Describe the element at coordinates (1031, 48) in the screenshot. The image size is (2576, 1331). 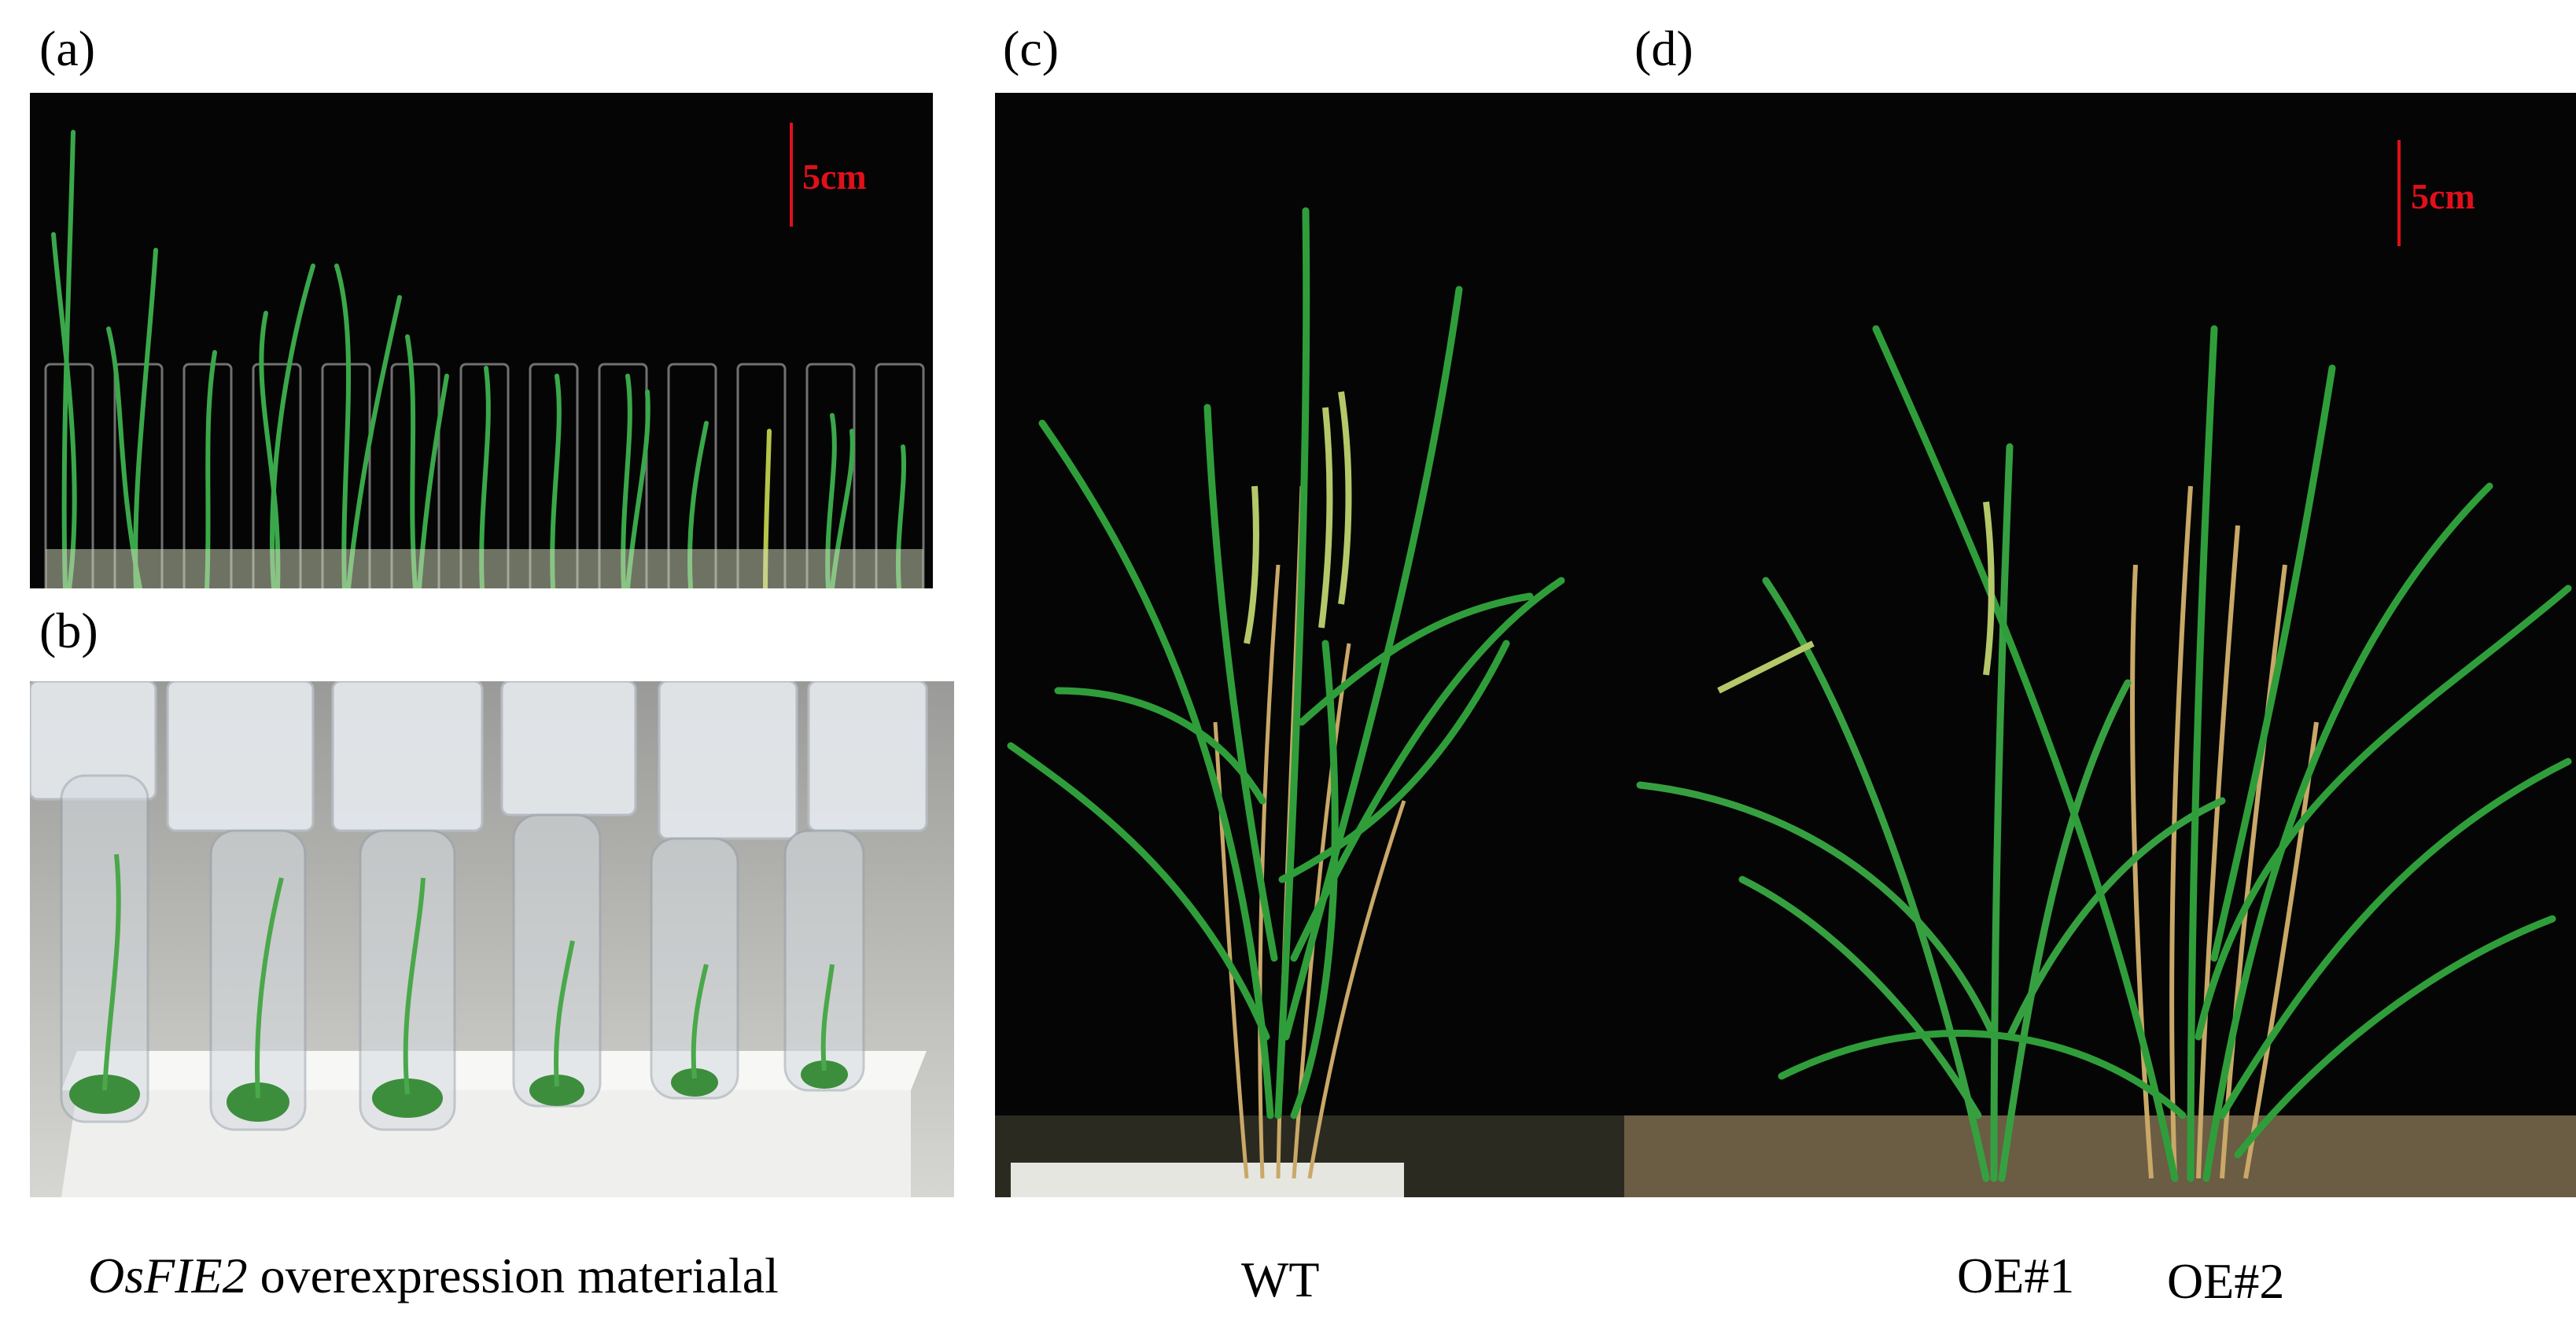
I see `panel-label-c: (c)` at that location.